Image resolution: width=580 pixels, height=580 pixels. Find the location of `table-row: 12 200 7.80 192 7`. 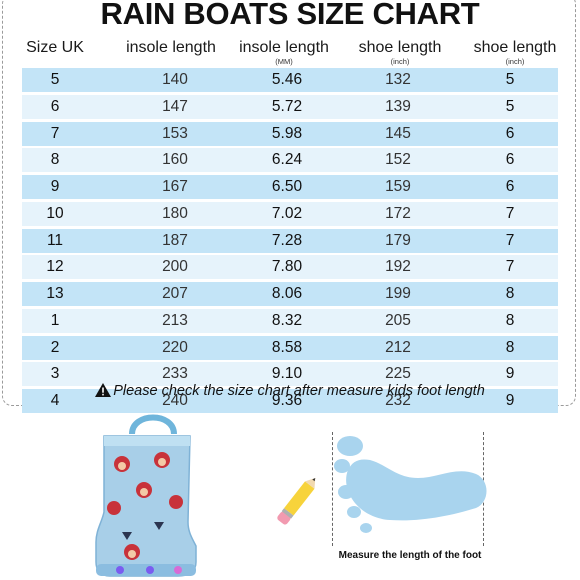

table-row: 12 200 7.80 192 7 is located at coordinates (290, 267).